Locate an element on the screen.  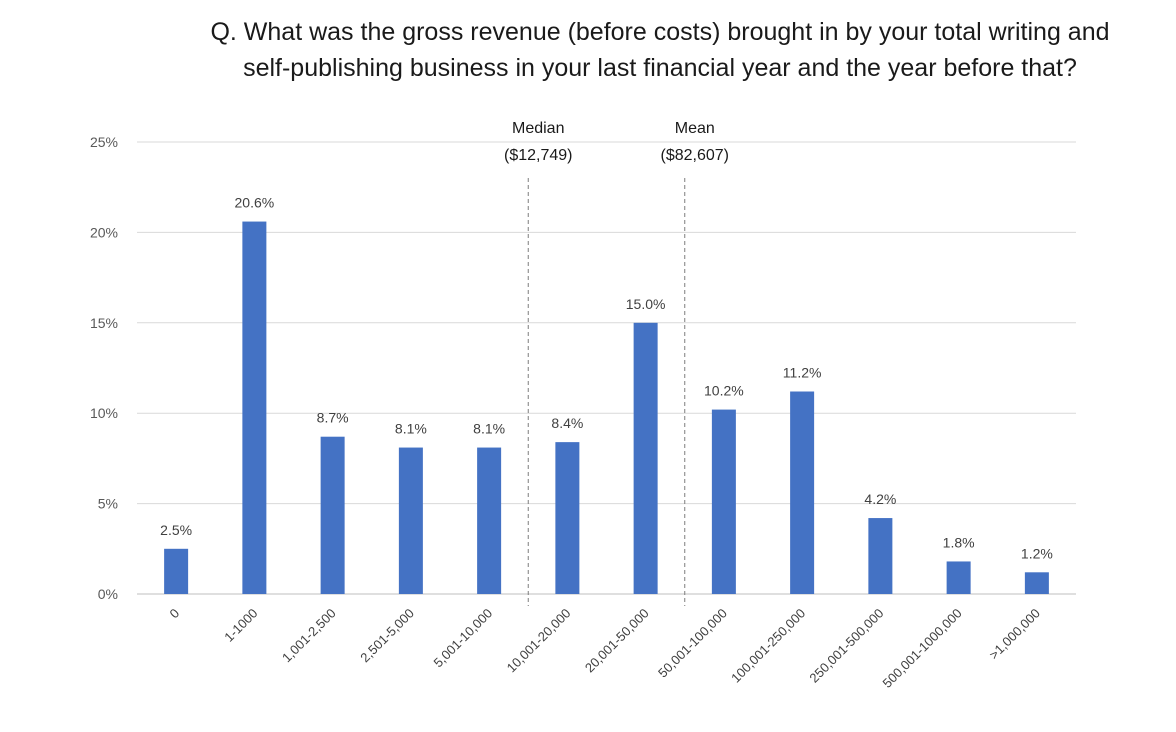
data-label: 8.4% is located at coordinates (567, 423).